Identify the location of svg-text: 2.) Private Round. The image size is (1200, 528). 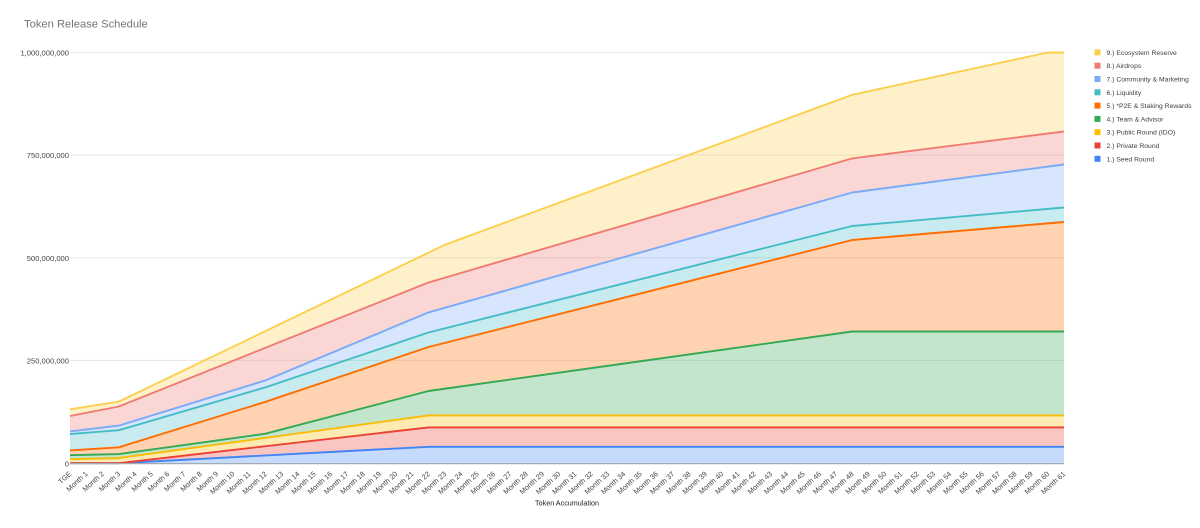
(1133, 146).